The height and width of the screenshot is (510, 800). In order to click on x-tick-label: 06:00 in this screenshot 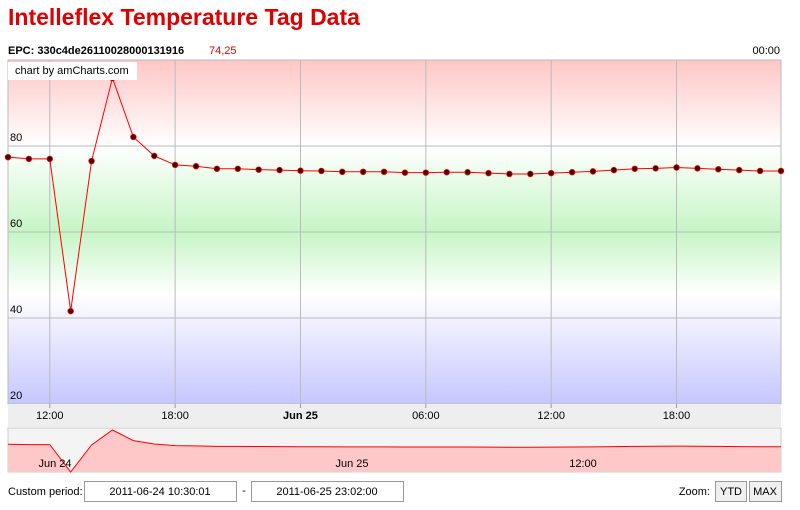, I will do `click(426, 416)`.